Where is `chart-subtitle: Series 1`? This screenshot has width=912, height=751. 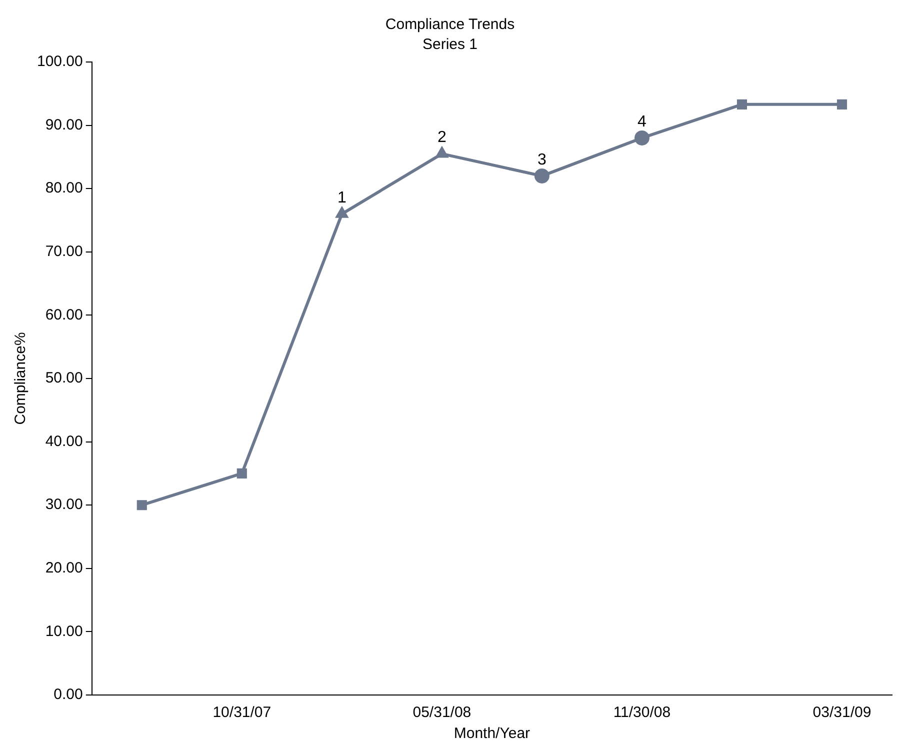
chart-subtitle: Series 1 is located at coordinates (450, 45).